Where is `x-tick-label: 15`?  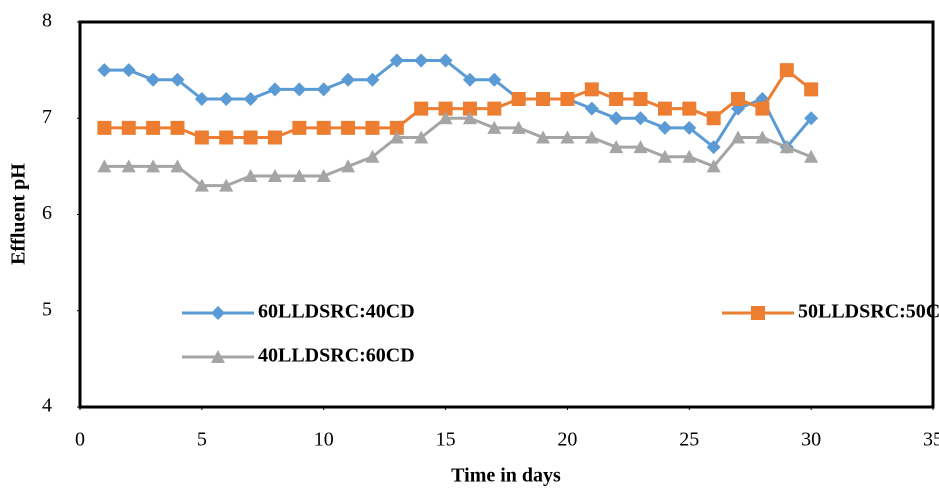
x-tick-label: 15 is located at coordinates (446, 440).